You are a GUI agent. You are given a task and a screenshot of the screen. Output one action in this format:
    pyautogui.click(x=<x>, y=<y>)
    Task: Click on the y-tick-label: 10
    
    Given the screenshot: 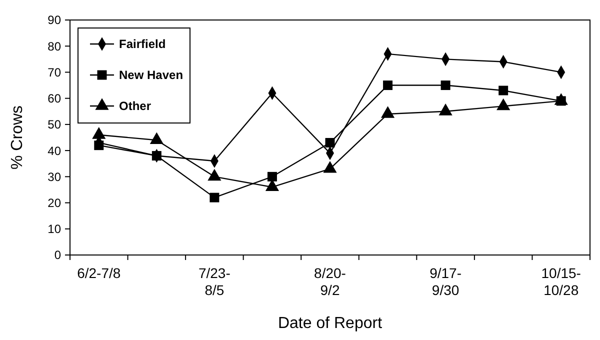 What is the action you would take?
    pyautogui.click(x=55, y=229)
    